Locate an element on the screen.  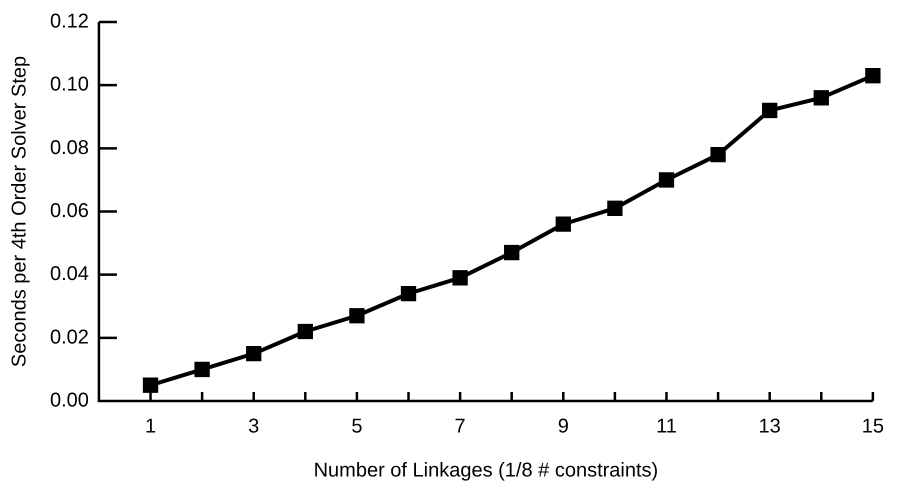
y-tick-label: 0.10 is located at coordinates (69, 85).